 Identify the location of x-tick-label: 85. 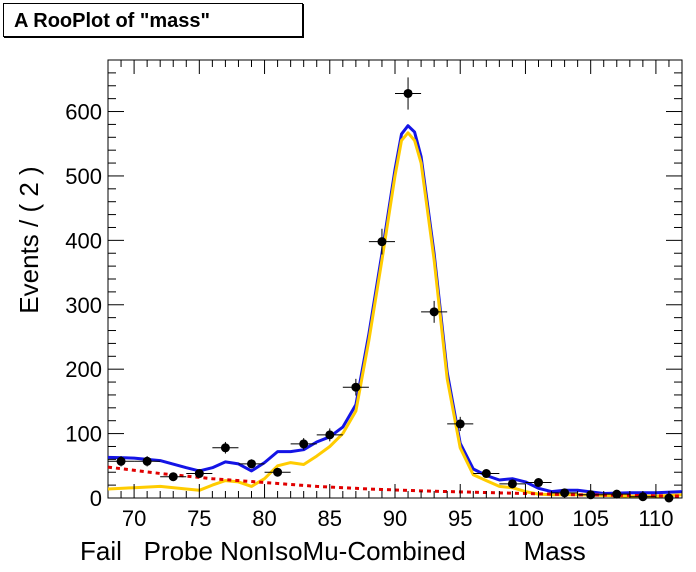
(330, 518).